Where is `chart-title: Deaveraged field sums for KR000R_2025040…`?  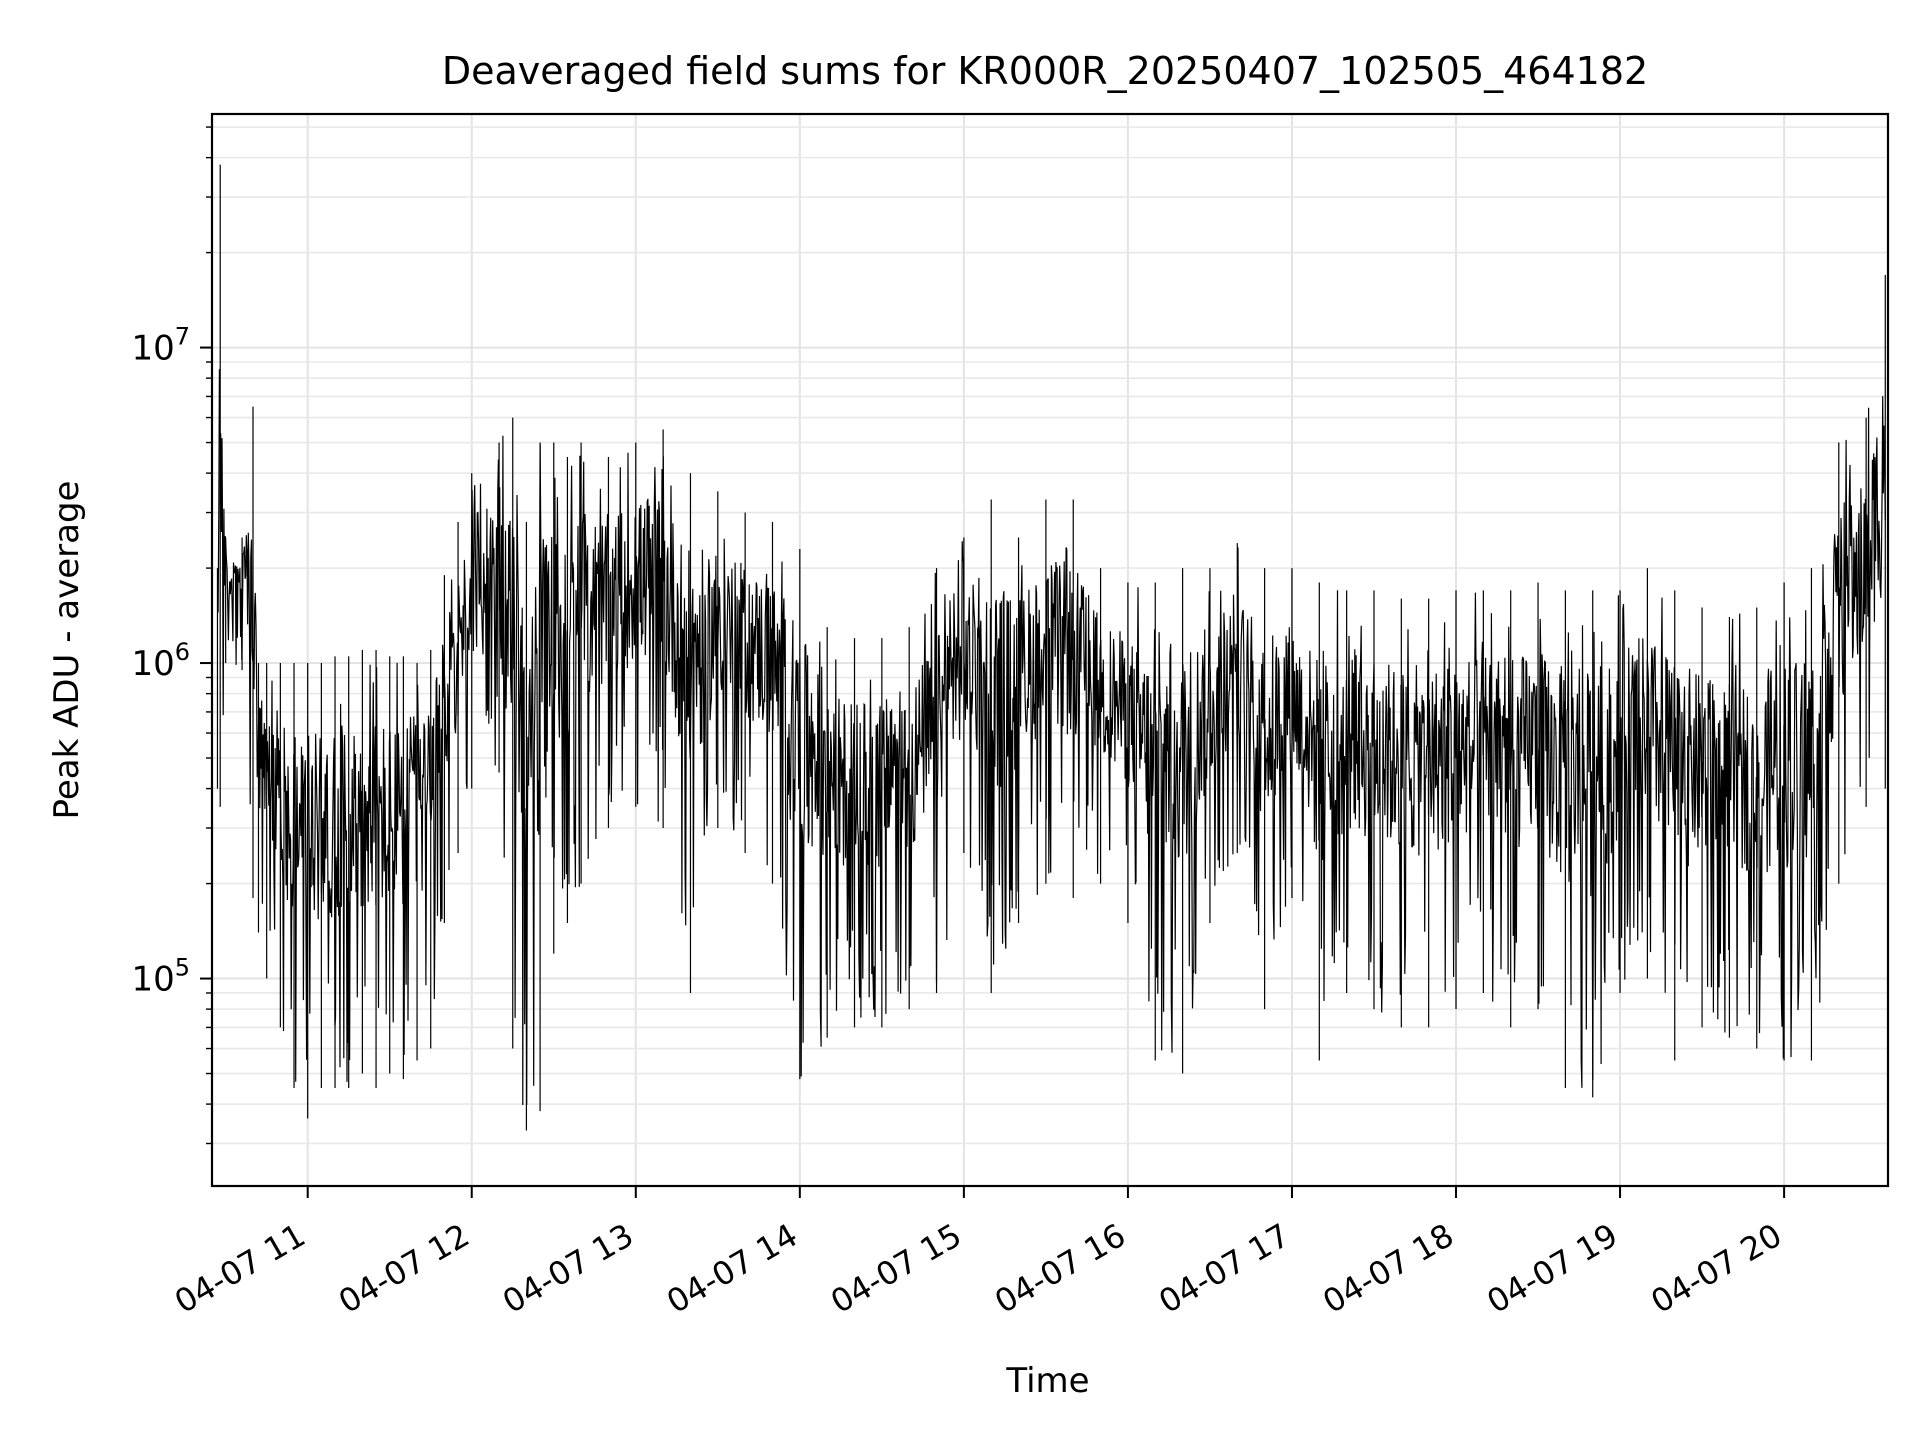
chart-title: Deaveraged field sums for KR000R_2025040… is located at coordinates (1045, 71).